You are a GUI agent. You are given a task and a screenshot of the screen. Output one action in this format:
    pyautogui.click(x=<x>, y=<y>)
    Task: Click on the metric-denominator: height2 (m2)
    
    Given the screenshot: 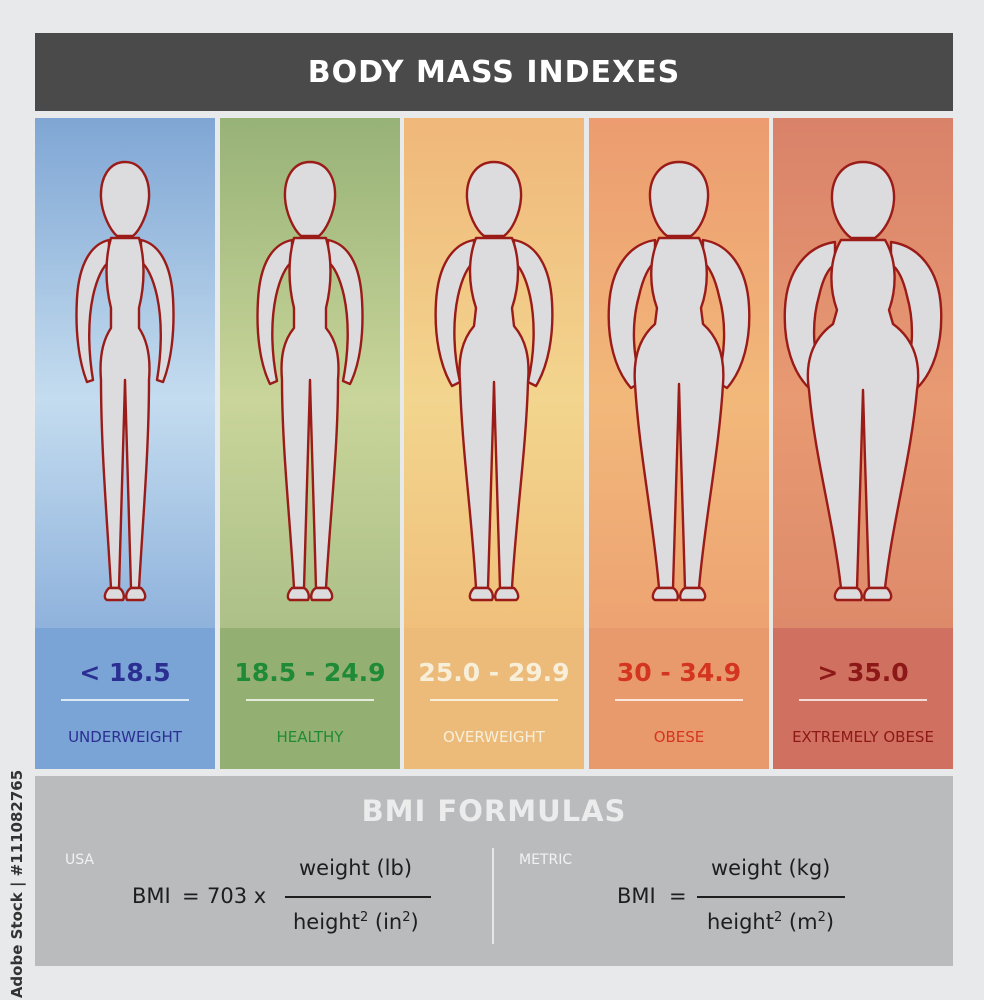 What is the action you would take?
    pyautogui.click(x=770, y=922)
    